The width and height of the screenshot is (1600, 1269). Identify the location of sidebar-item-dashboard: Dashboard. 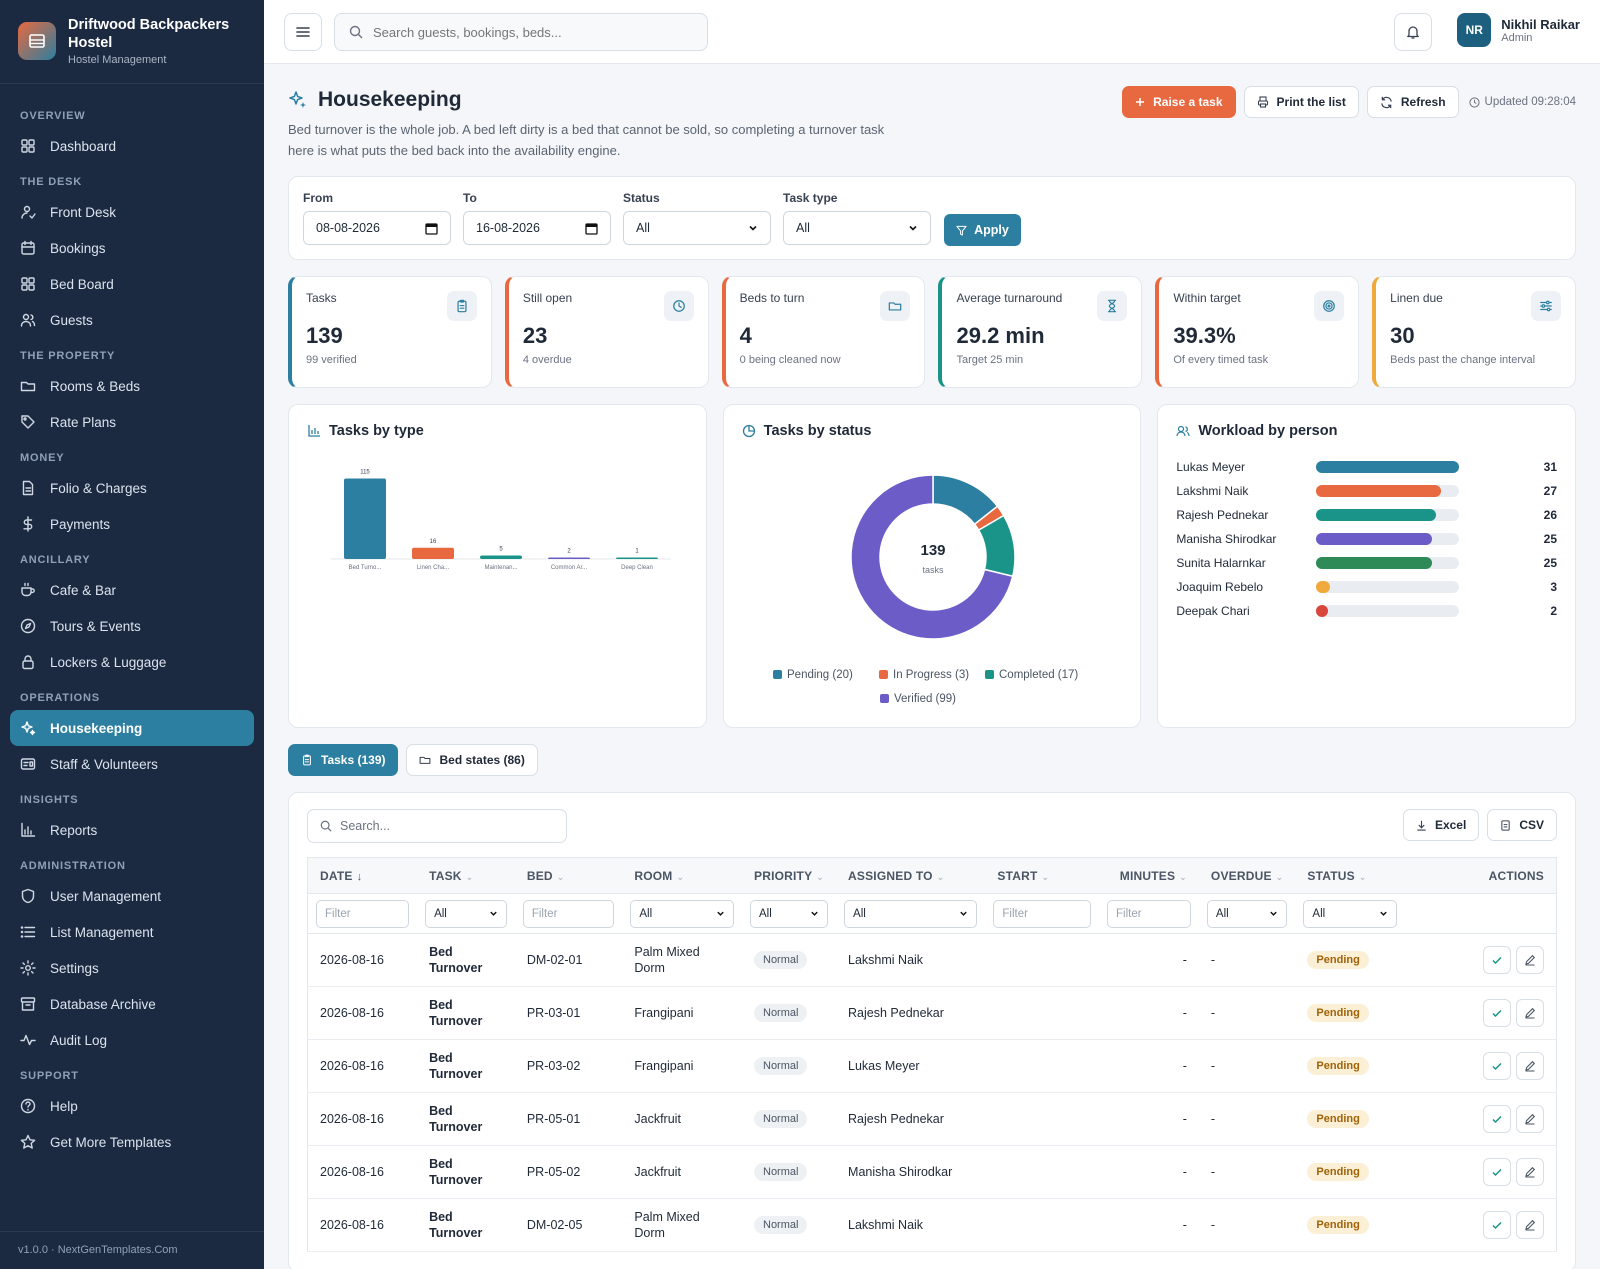
(132, 146).